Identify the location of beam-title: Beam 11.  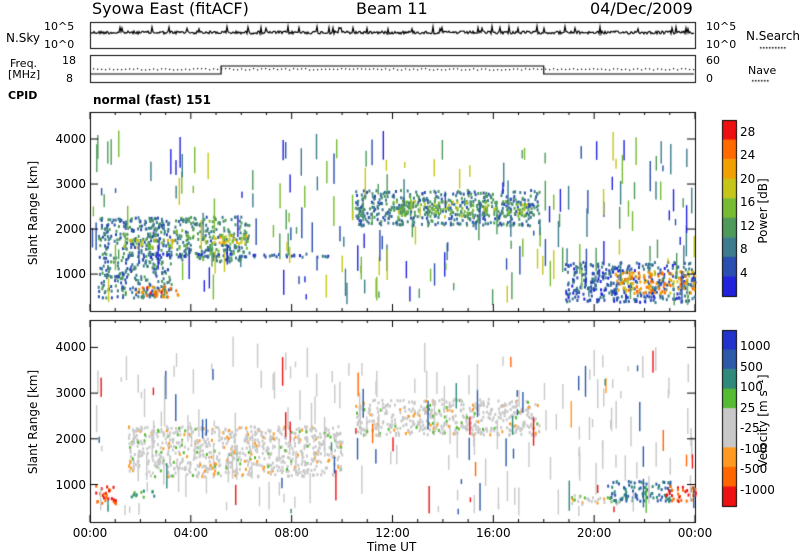
(392, 9).